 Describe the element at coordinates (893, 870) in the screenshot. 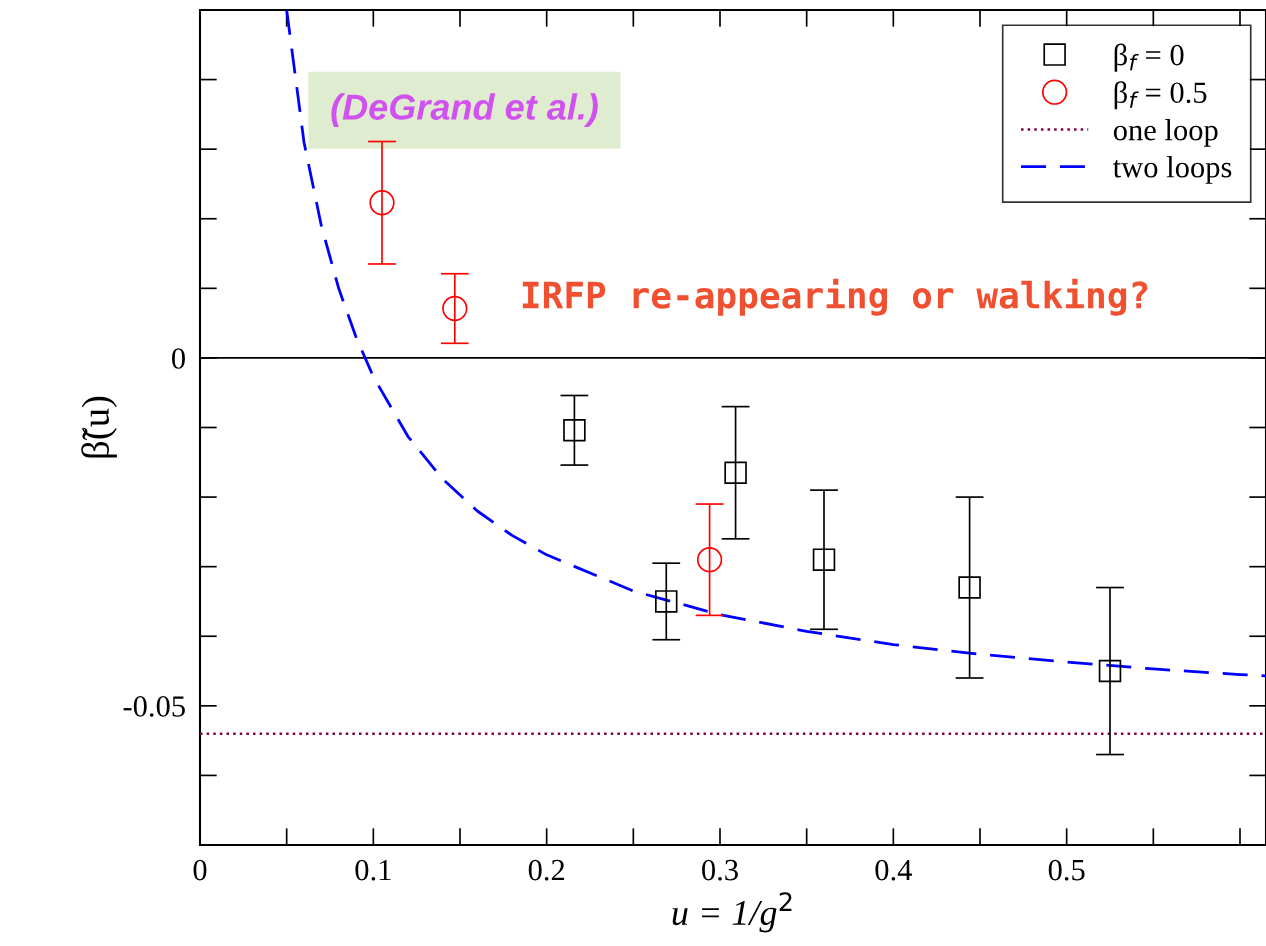

I see `x-tick-label: 0.4` at that location.